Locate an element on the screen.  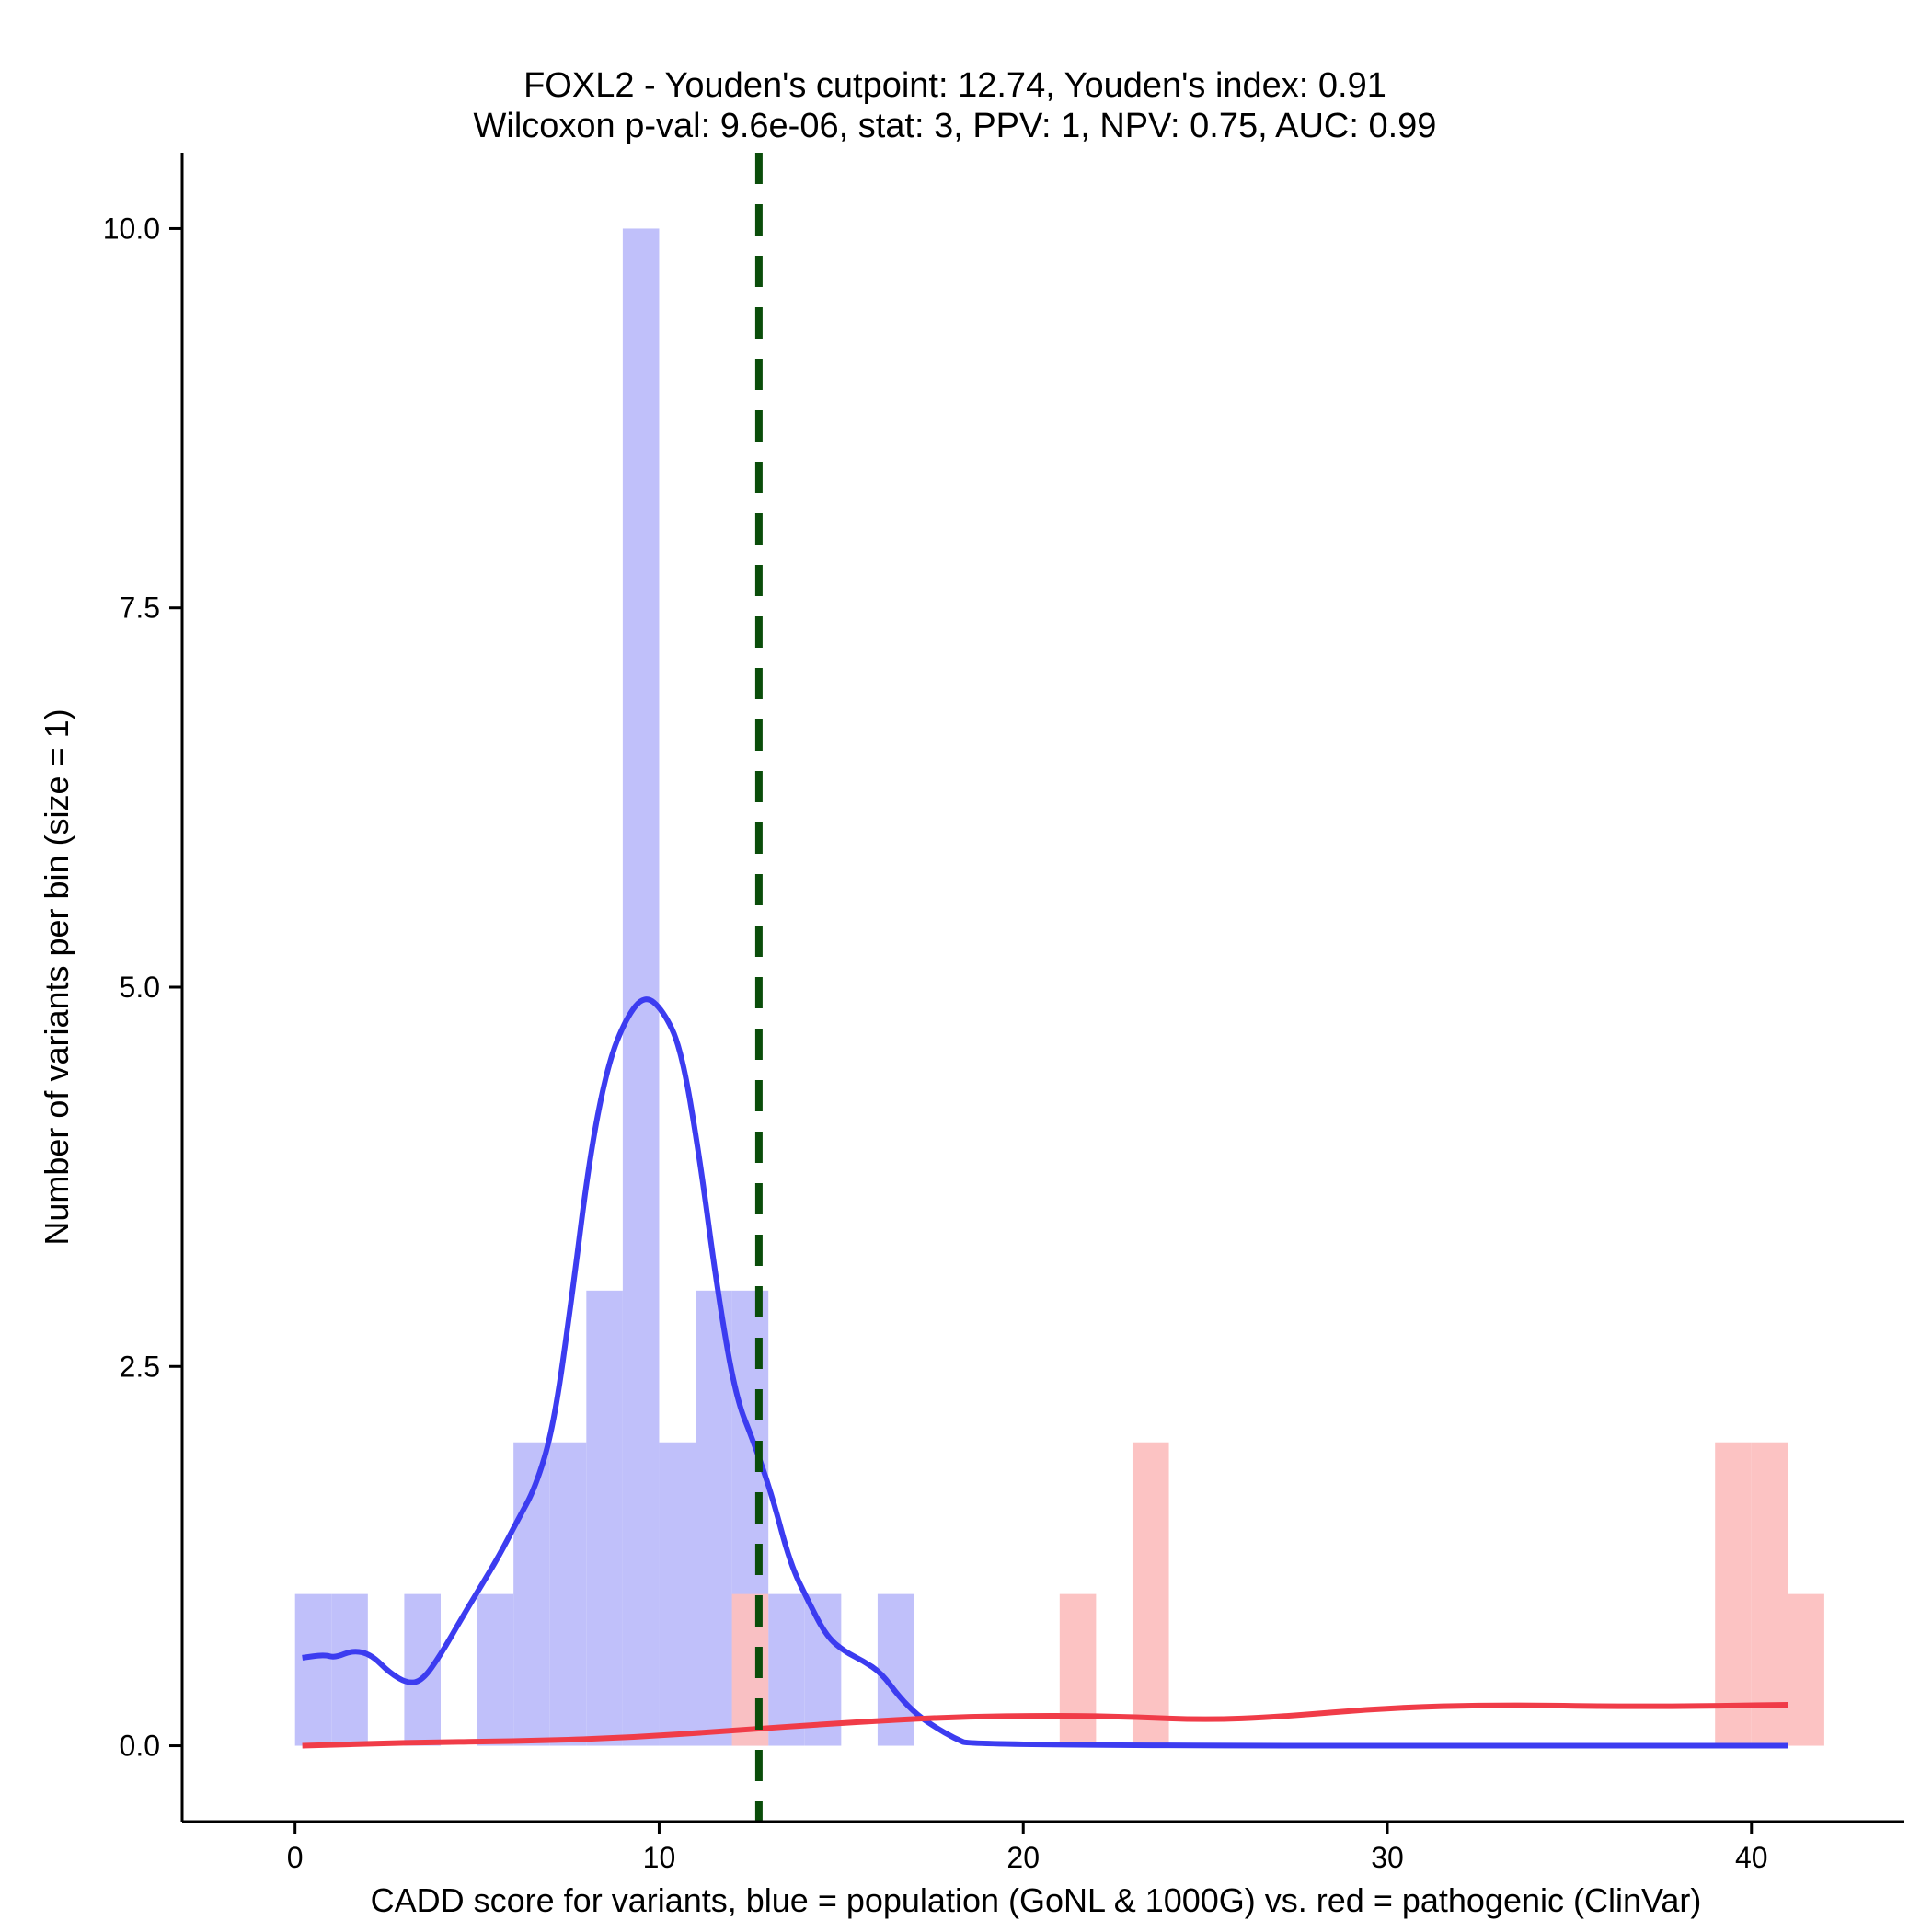
y-tick-label: 5.0 is located at coordinates (140, 987).